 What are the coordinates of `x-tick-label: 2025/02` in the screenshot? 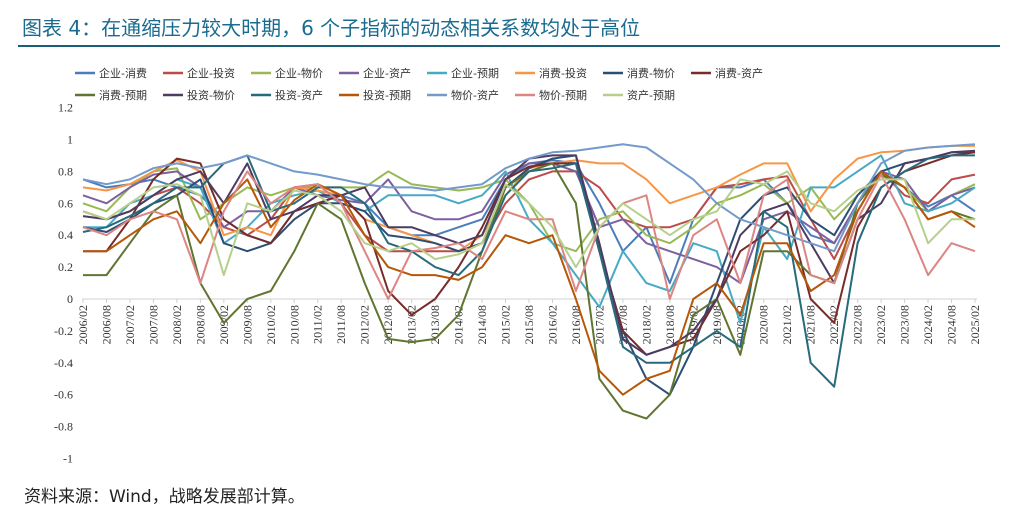 It's located at (975, 324).